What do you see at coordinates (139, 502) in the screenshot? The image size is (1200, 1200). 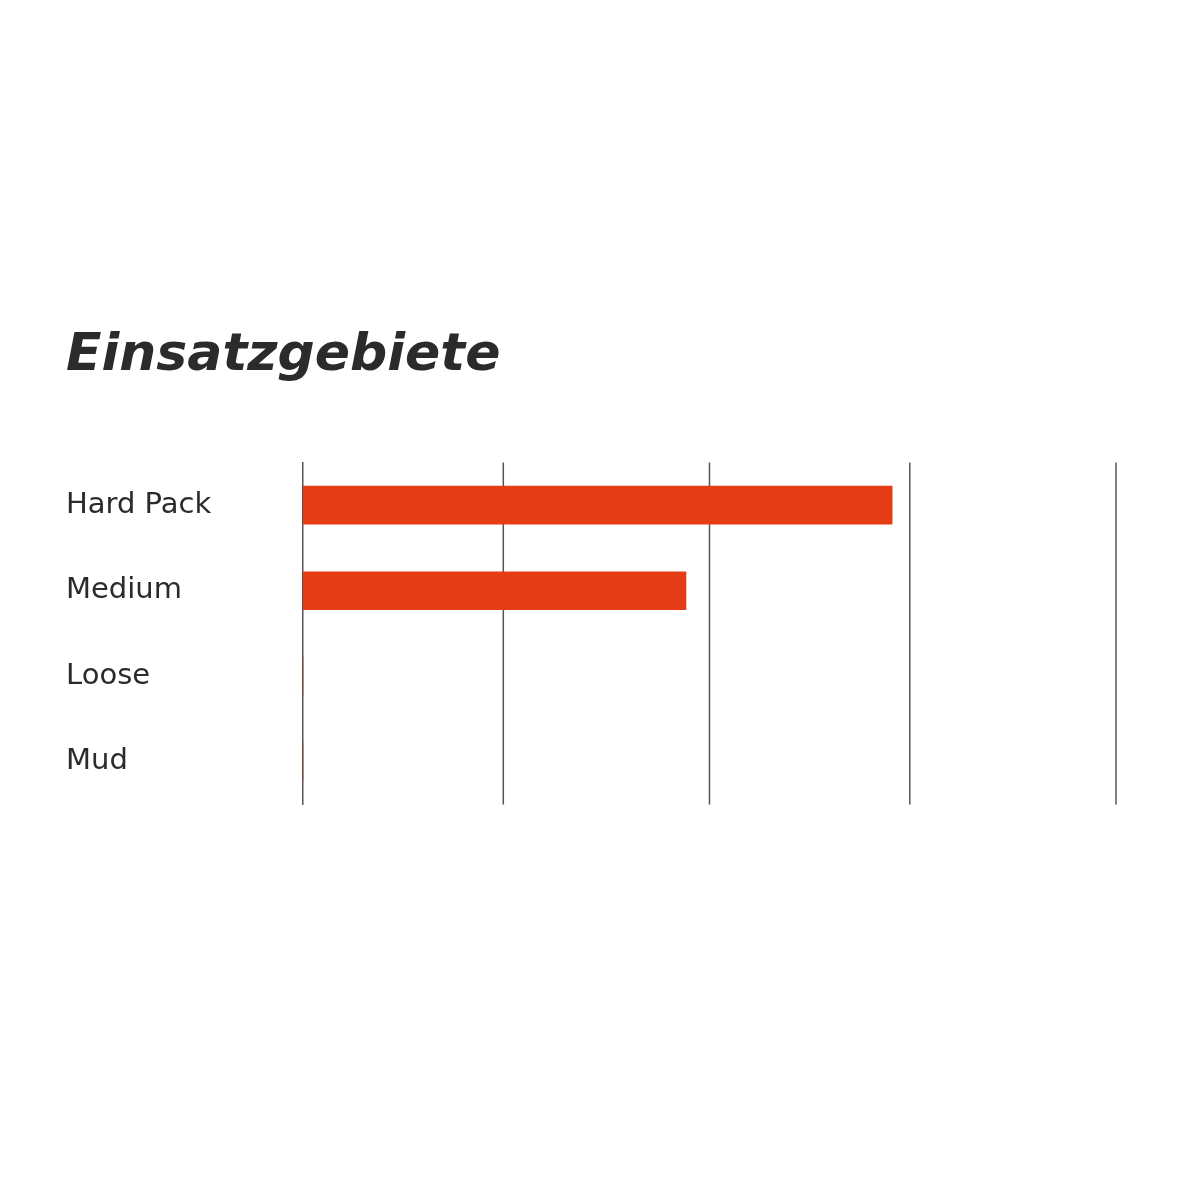 I see `y-tick-label: Hard Pack` at bounding box center [139, 502].